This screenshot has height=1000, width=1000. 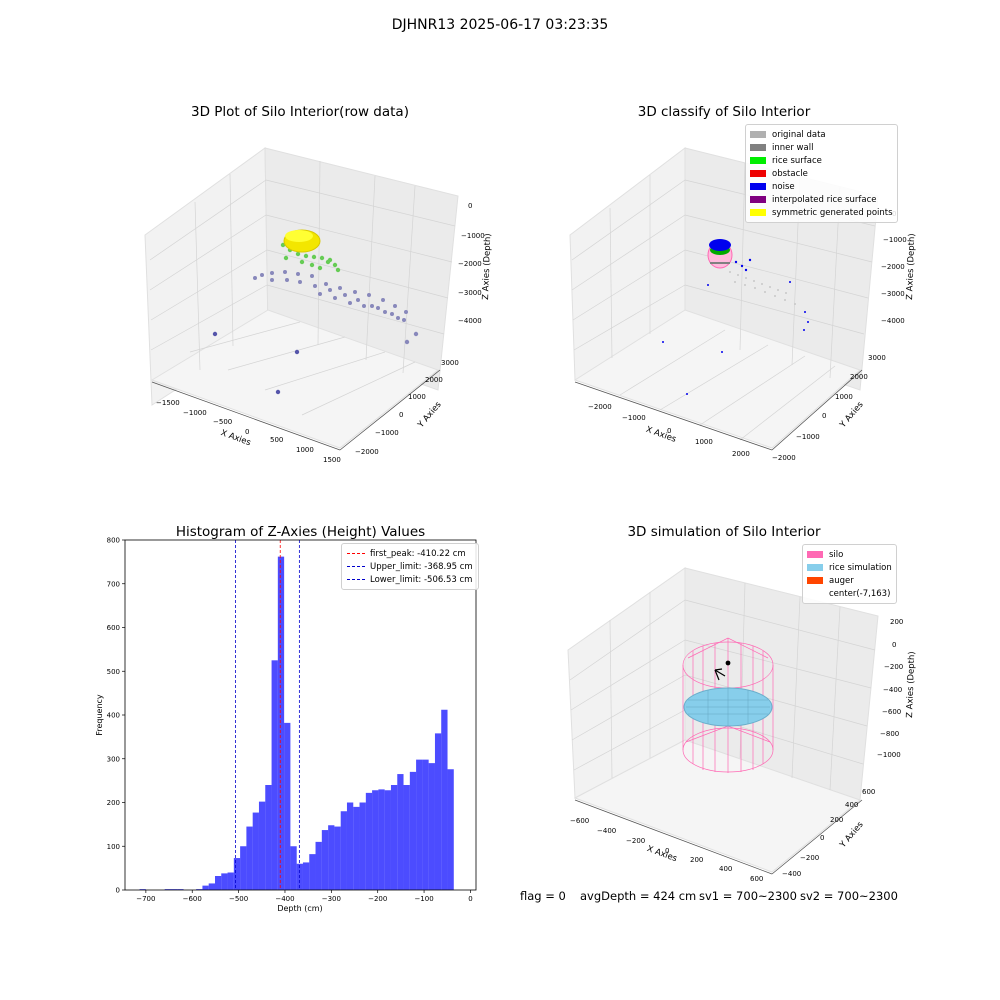 I want to click on classify-ytick-label: 0, so click(x=824, y=416).